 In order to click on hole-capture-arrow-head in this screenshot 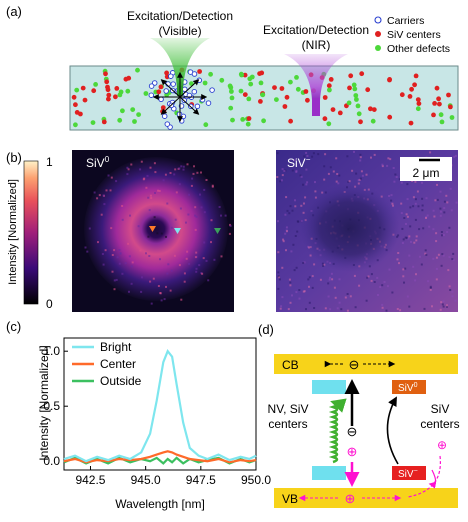, I will do `click(432, 479)`.